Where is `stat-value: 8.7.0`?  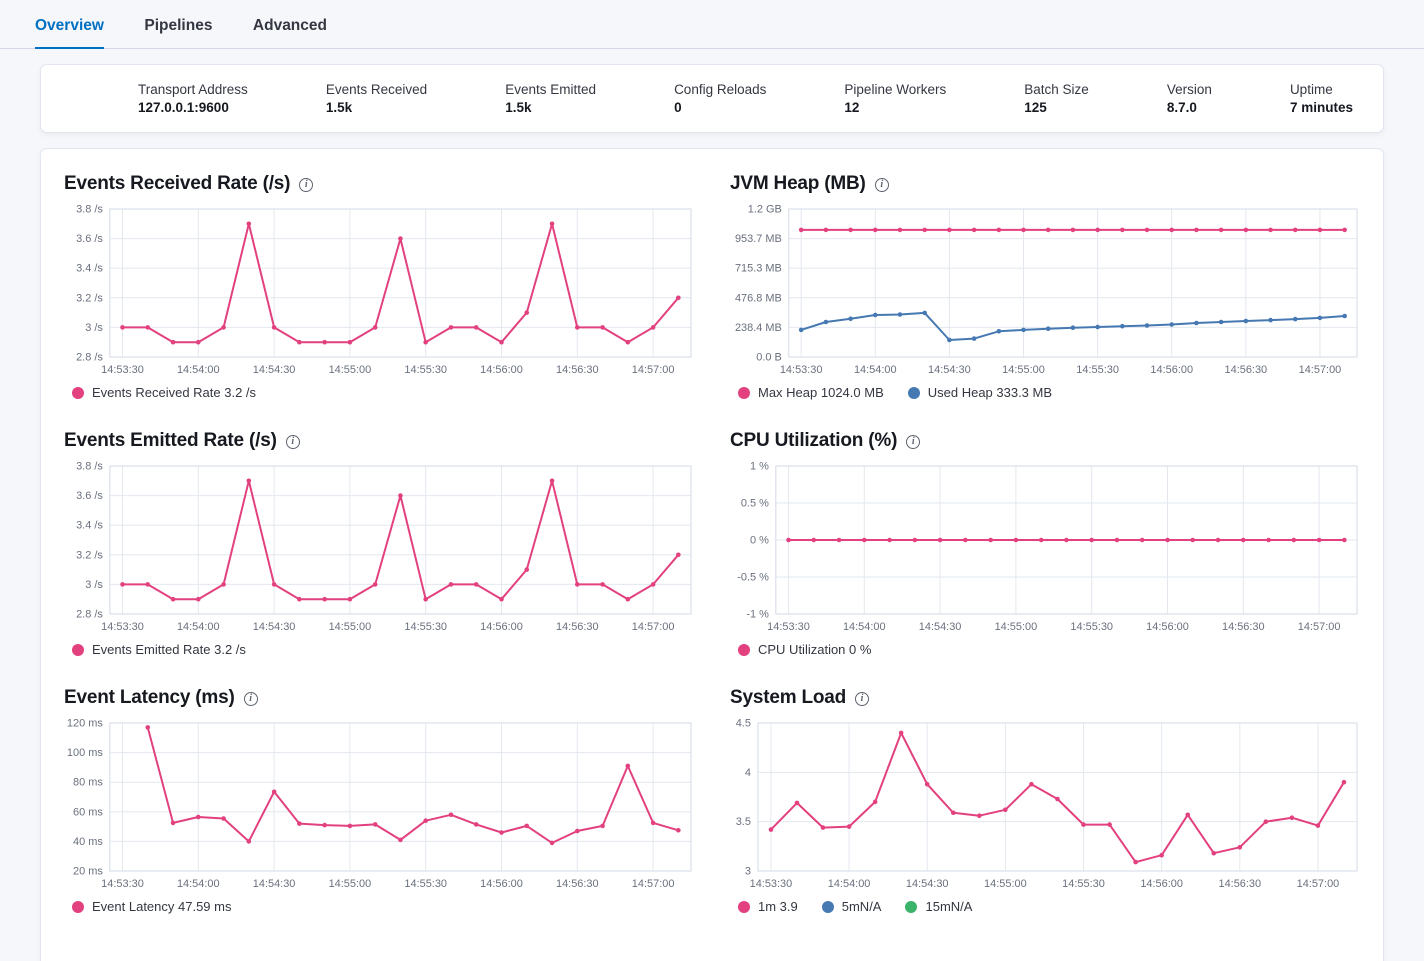 stat-value: 8.7.0 is located at coordinates (1181, 107).